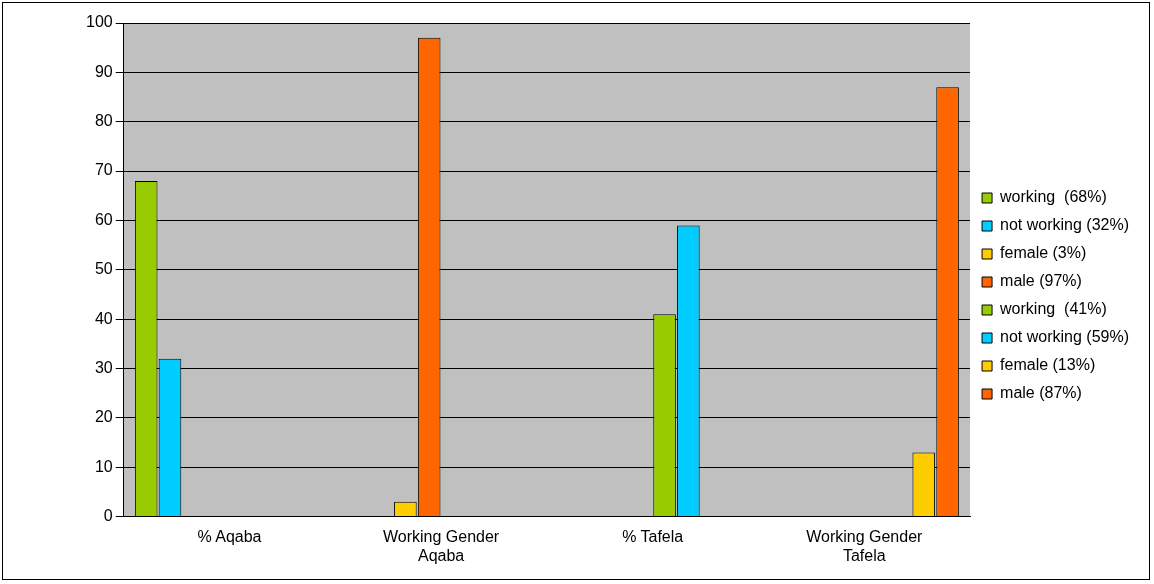 The width and height of the screenshot is (1154, 584). What do you see at coordinates (1041, 393) in the screenshot?
I see `legend-label: male (87%)` at bounding box center [1041, 393].